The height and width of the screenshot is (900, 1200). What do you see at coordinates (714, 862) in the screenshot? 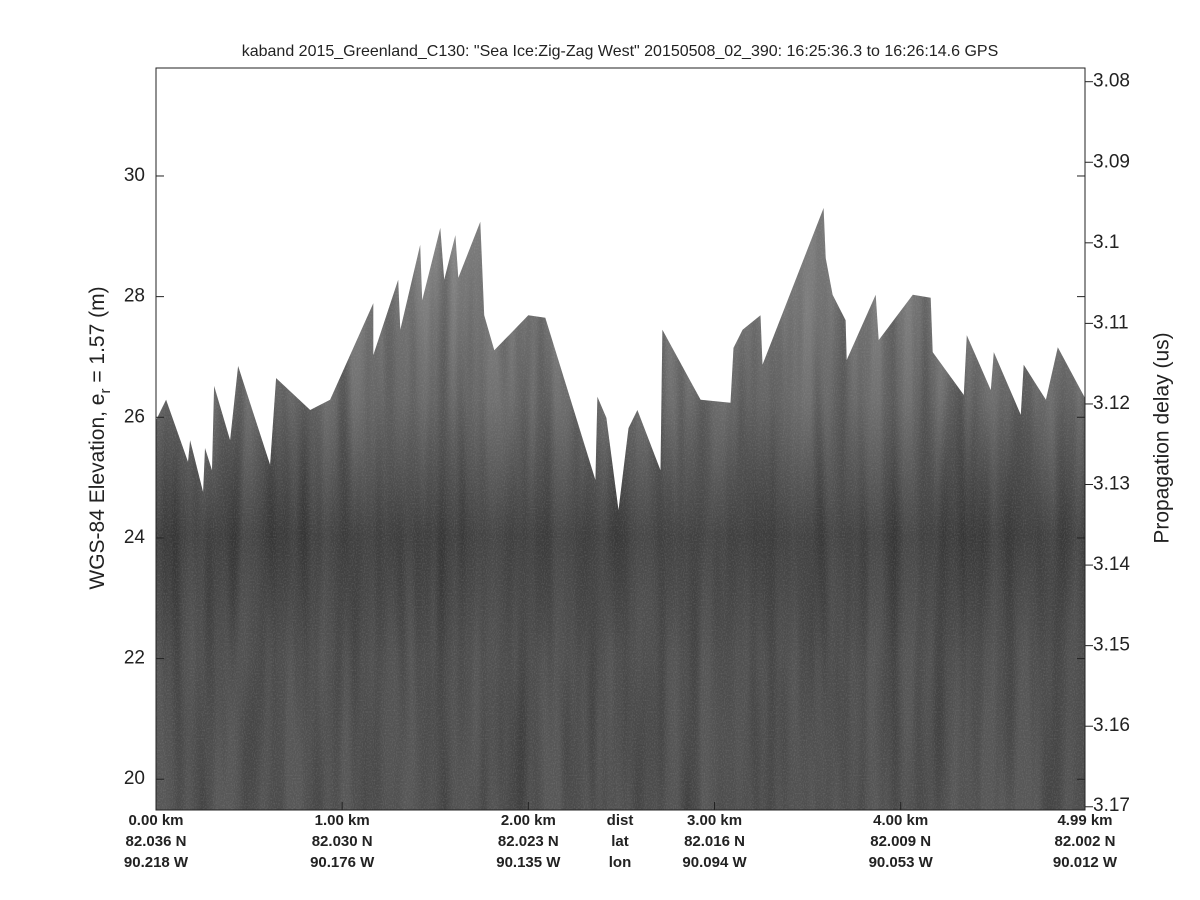
I see `lon-label: 90.094 W` at bounding box center [714, 862].